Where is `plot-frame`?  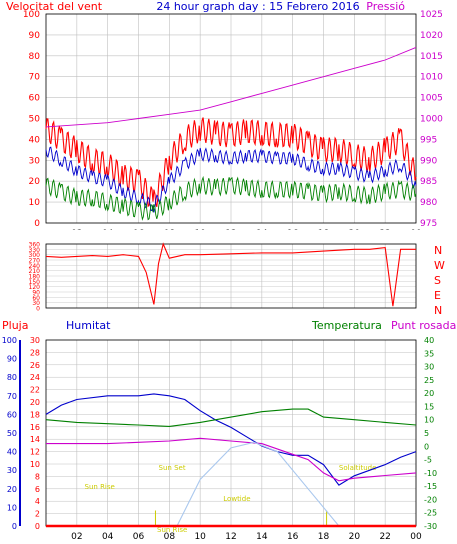 plot-frame is located at coordinates (231, 276).